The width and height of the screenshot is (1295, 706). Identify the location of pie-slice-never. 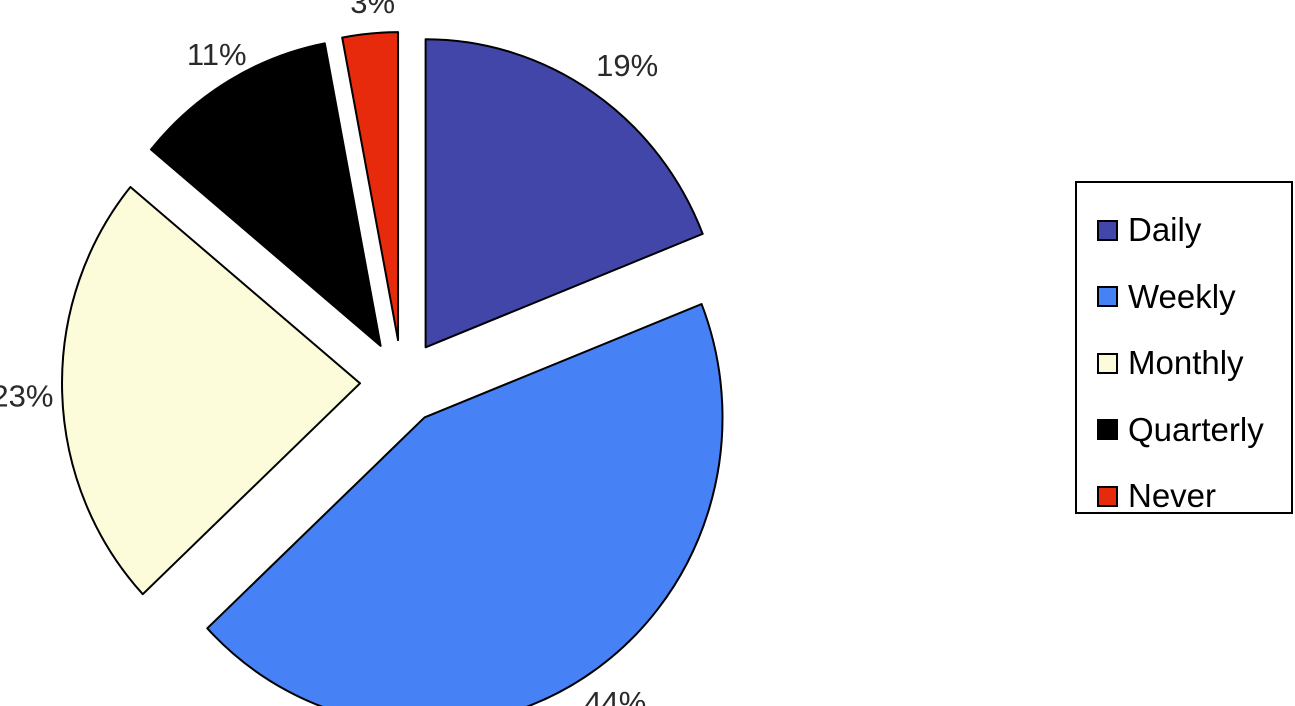
(370, 186).